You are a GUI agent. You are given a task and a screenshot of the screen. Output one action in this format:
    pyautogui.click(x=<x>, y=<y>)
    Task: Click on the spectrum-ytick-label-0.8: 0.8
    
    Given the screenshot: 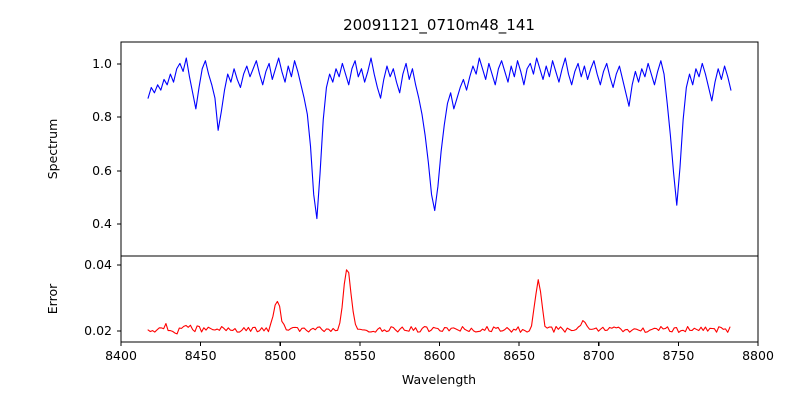 What is the action you would take?
    pyautogui.click(x=102, y=116)
    